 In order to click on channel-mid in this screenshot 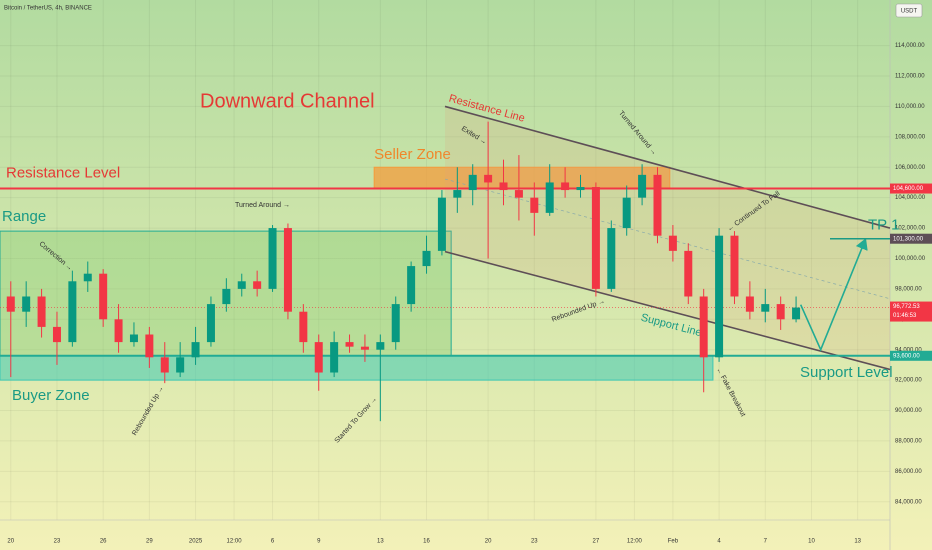, I will do `click(667, 239)`.